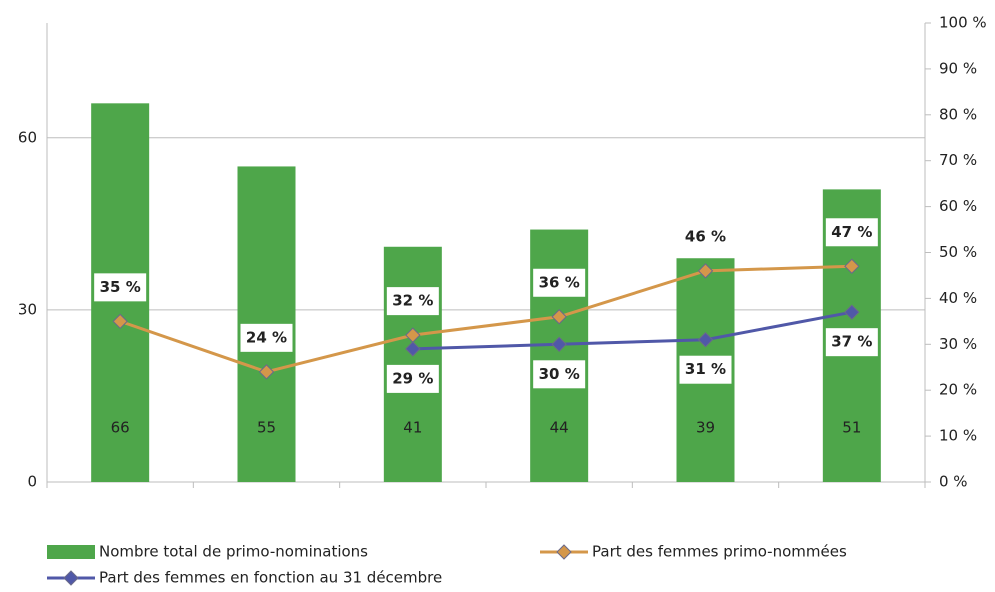 This screenshot has height=592, width=995. Describe the element at coordinates (559, 428) in the screenshot. I see `bar-value-label: 44` at that location.